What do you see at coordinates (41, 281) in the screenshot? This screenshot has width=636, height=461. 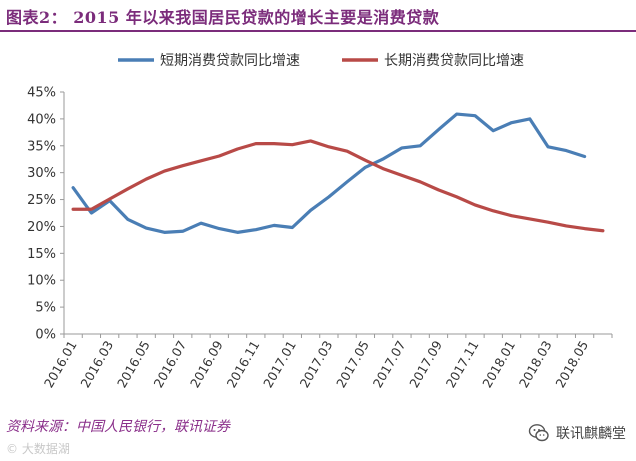 I see `y-tick-label: 10%` at bounding box center [41, 281].